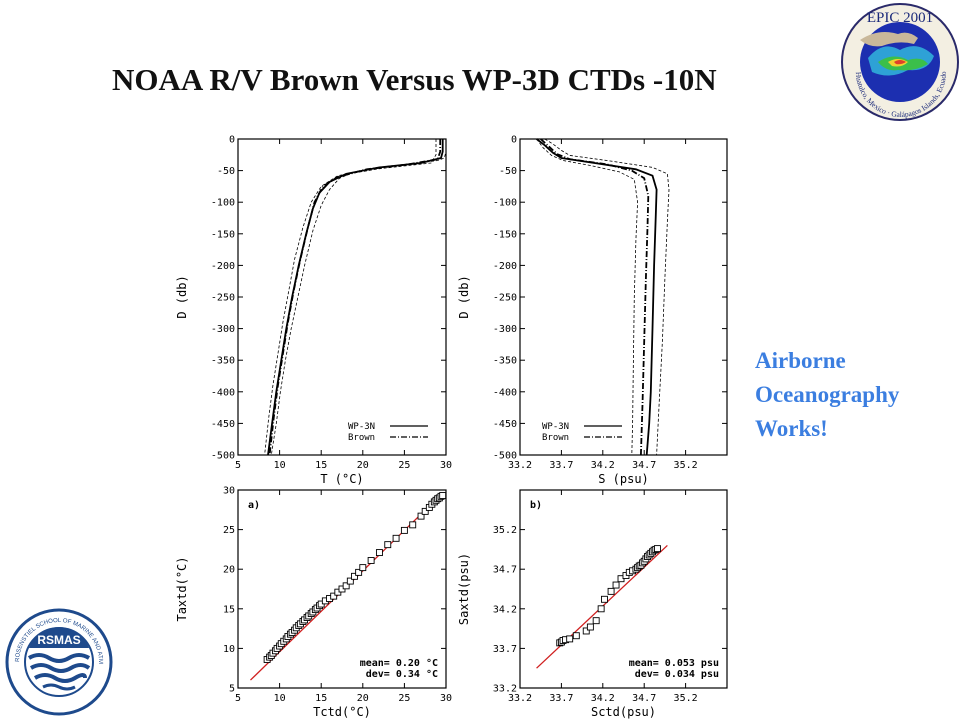 The height and width of the screenshot is (720, 960). I want to click on x-axis-label: S (psu), so click(623, 479).